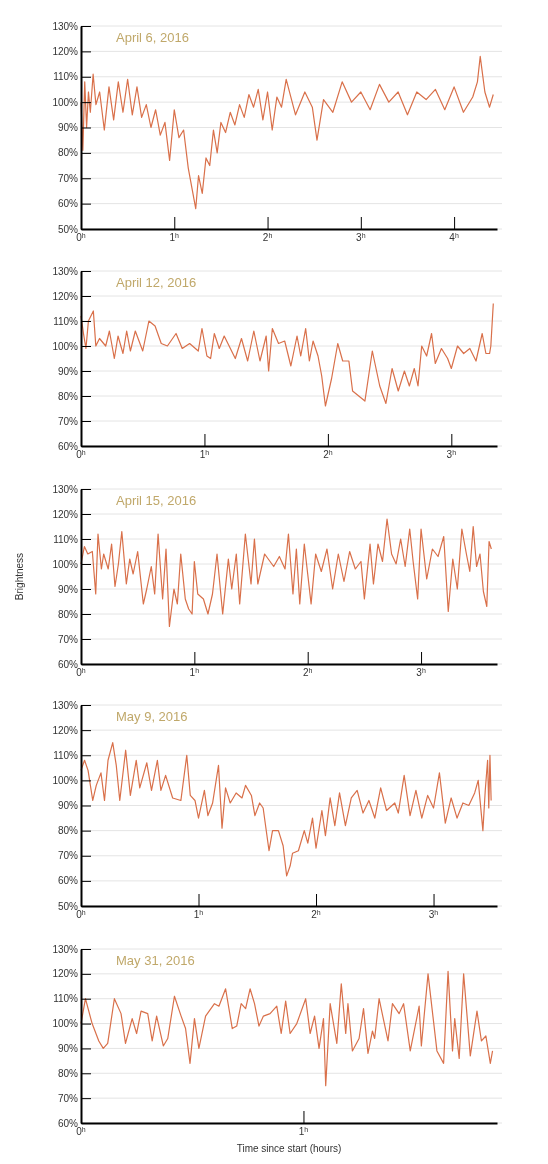  I want to click on chart-title: April 6, 2016, so click(152, 37).